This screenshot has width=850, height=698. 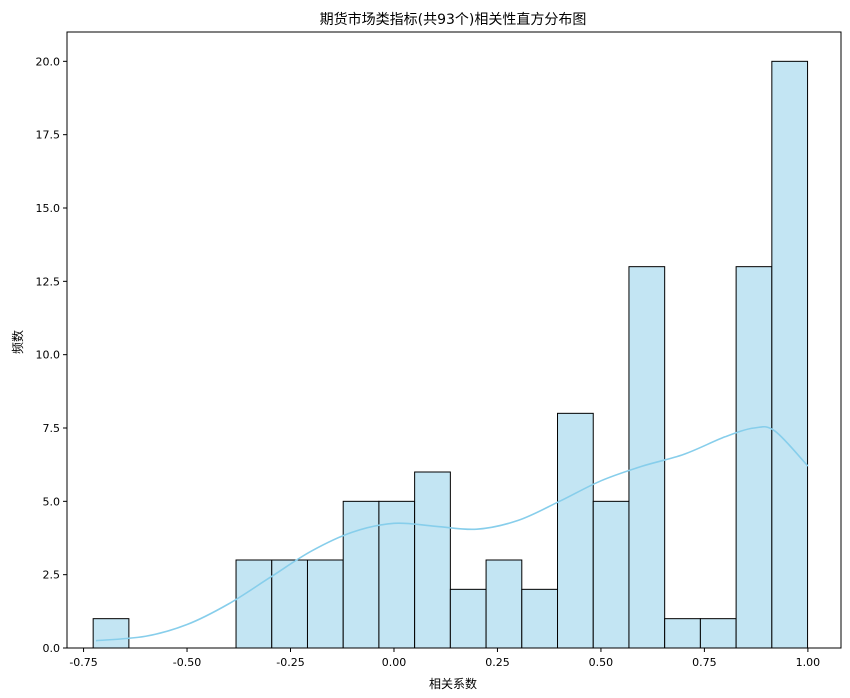 I want to click on y-tick-label: 15.0, so click(x=48, y=208).